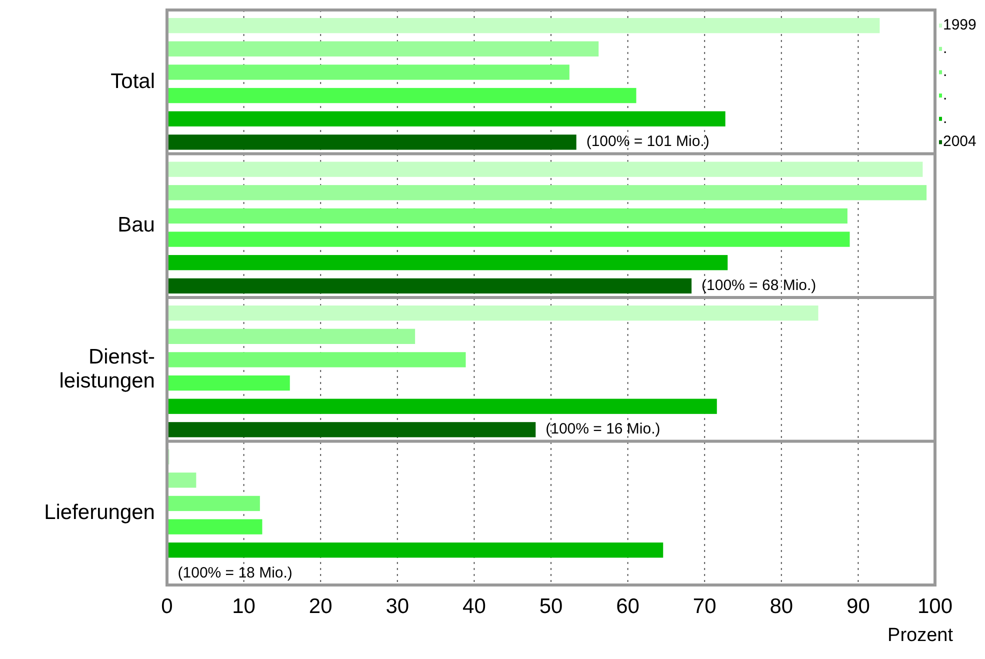 Image resolution: width=985 pixels, height=659 pixels. I want to click on y-tick-label: Total, so click(132, 80).